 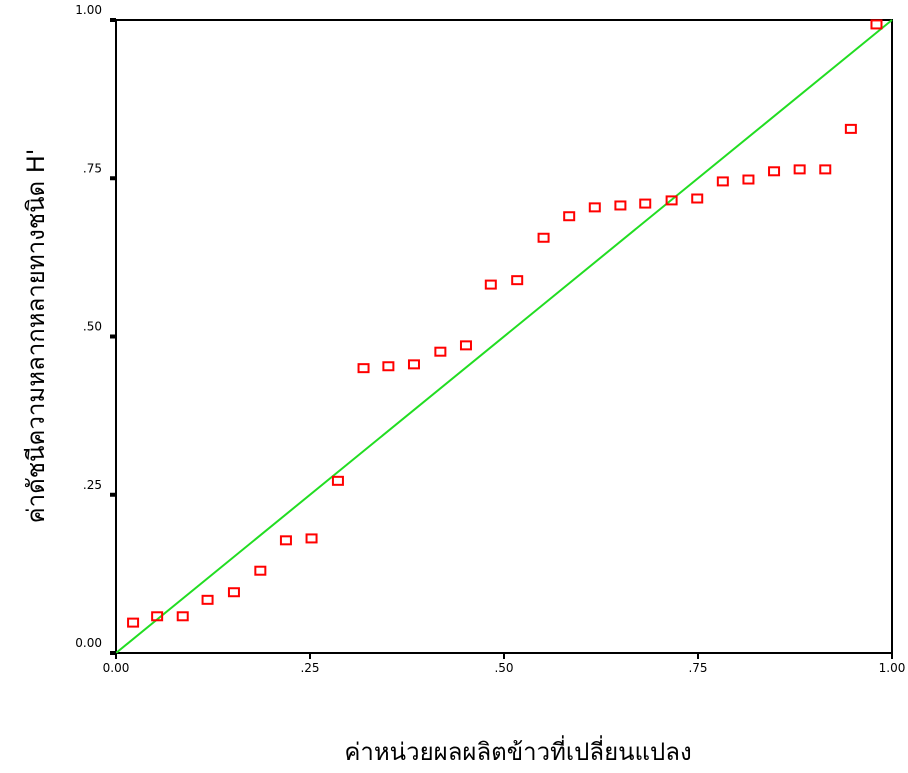 What do you see at coordinates (36, 336) in the screenshot?
I see `y-axis-label: ค่าดัชนีความหลากหลายทางชนิด H'` at bounding box center [36, 336].